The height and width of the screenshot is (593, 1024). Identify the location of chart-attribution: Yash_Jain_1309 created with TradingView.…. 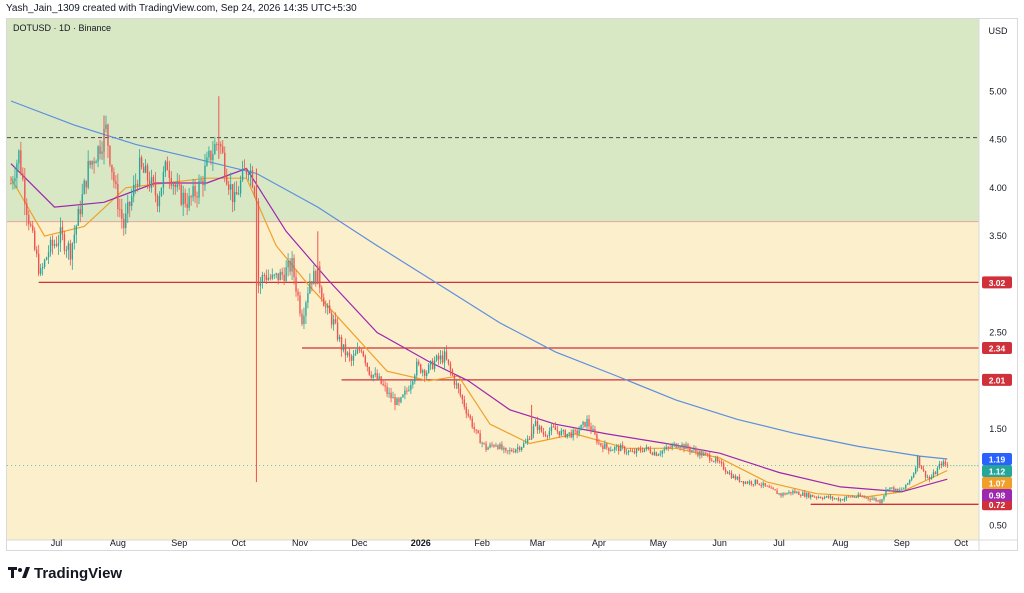
(181, 8).